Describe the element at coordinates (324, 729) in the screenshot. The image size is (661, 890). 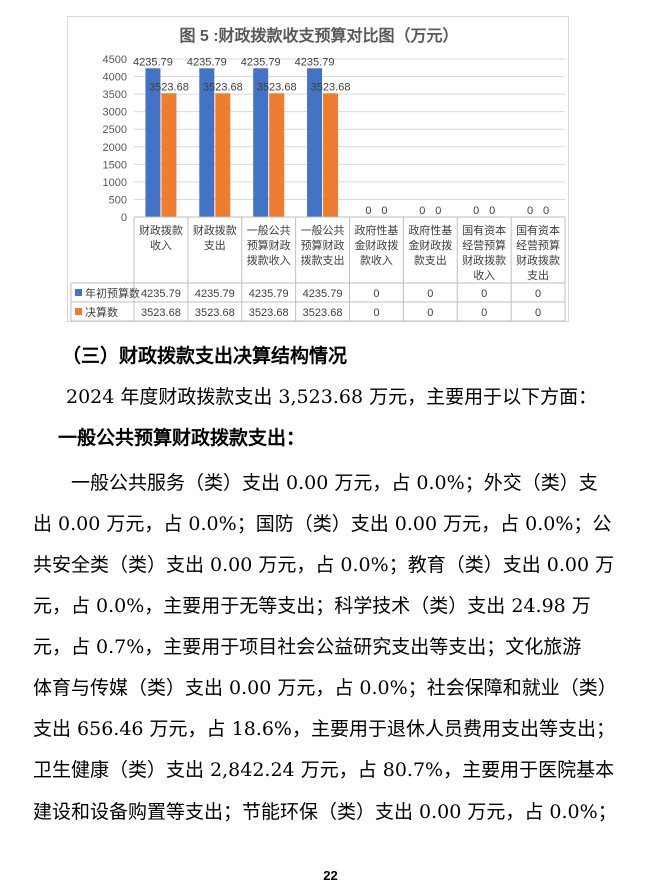
I see `body-line: 支出 656.46 万元，占 18.6%，主要用于退休人员费用支出等支出；` at that location.